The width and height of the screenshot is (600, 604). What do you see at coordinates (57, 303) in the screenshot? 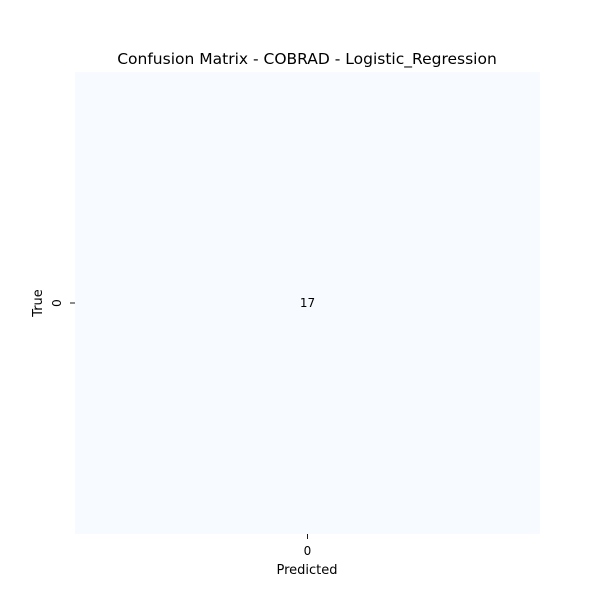
I see `y-tick-label-0: 0` at bounding box center [57, 303].